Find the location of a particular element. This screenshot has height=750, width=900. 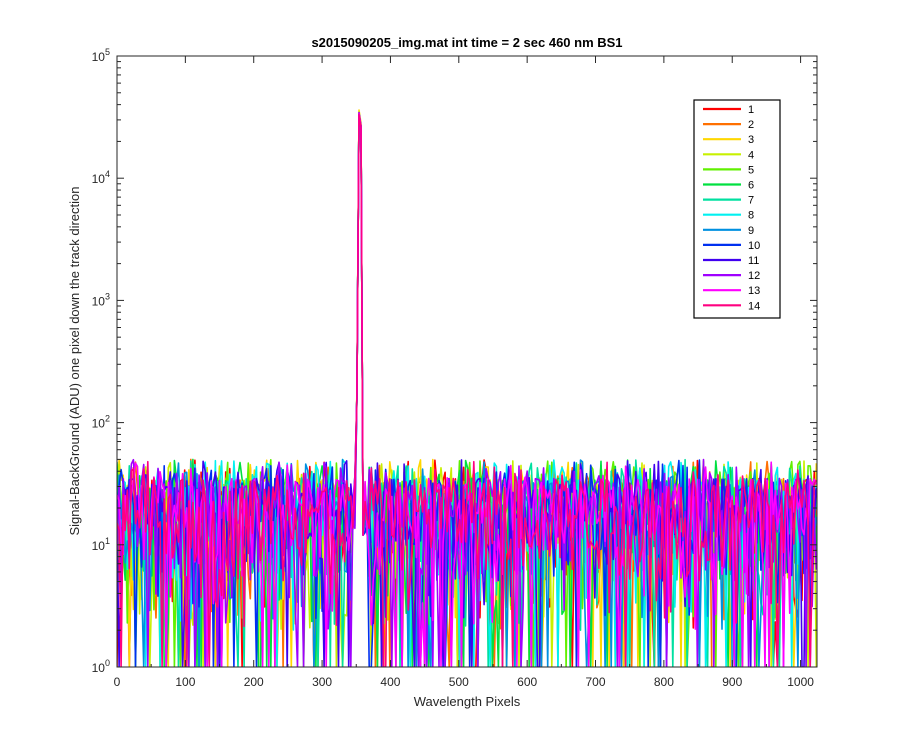

legend-label: 9 is located at coordinates (751, 231).